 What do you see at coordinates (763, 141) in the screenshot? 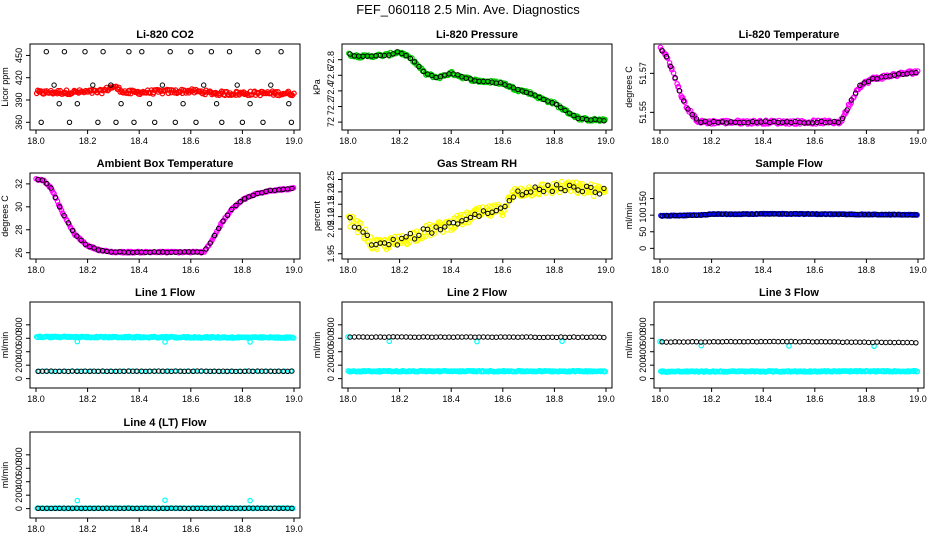
I see `x-tick-label: 18.4` at bounding box center [763, 141].